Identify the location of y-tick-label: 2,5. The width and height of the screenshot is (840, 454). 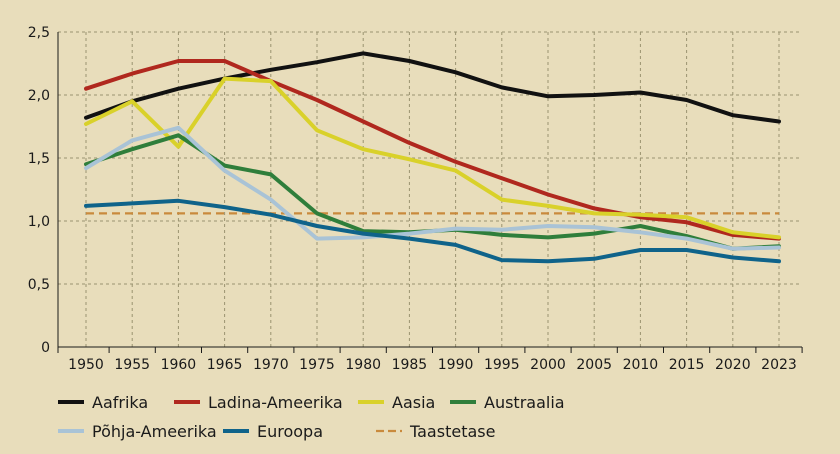
(39, 33).